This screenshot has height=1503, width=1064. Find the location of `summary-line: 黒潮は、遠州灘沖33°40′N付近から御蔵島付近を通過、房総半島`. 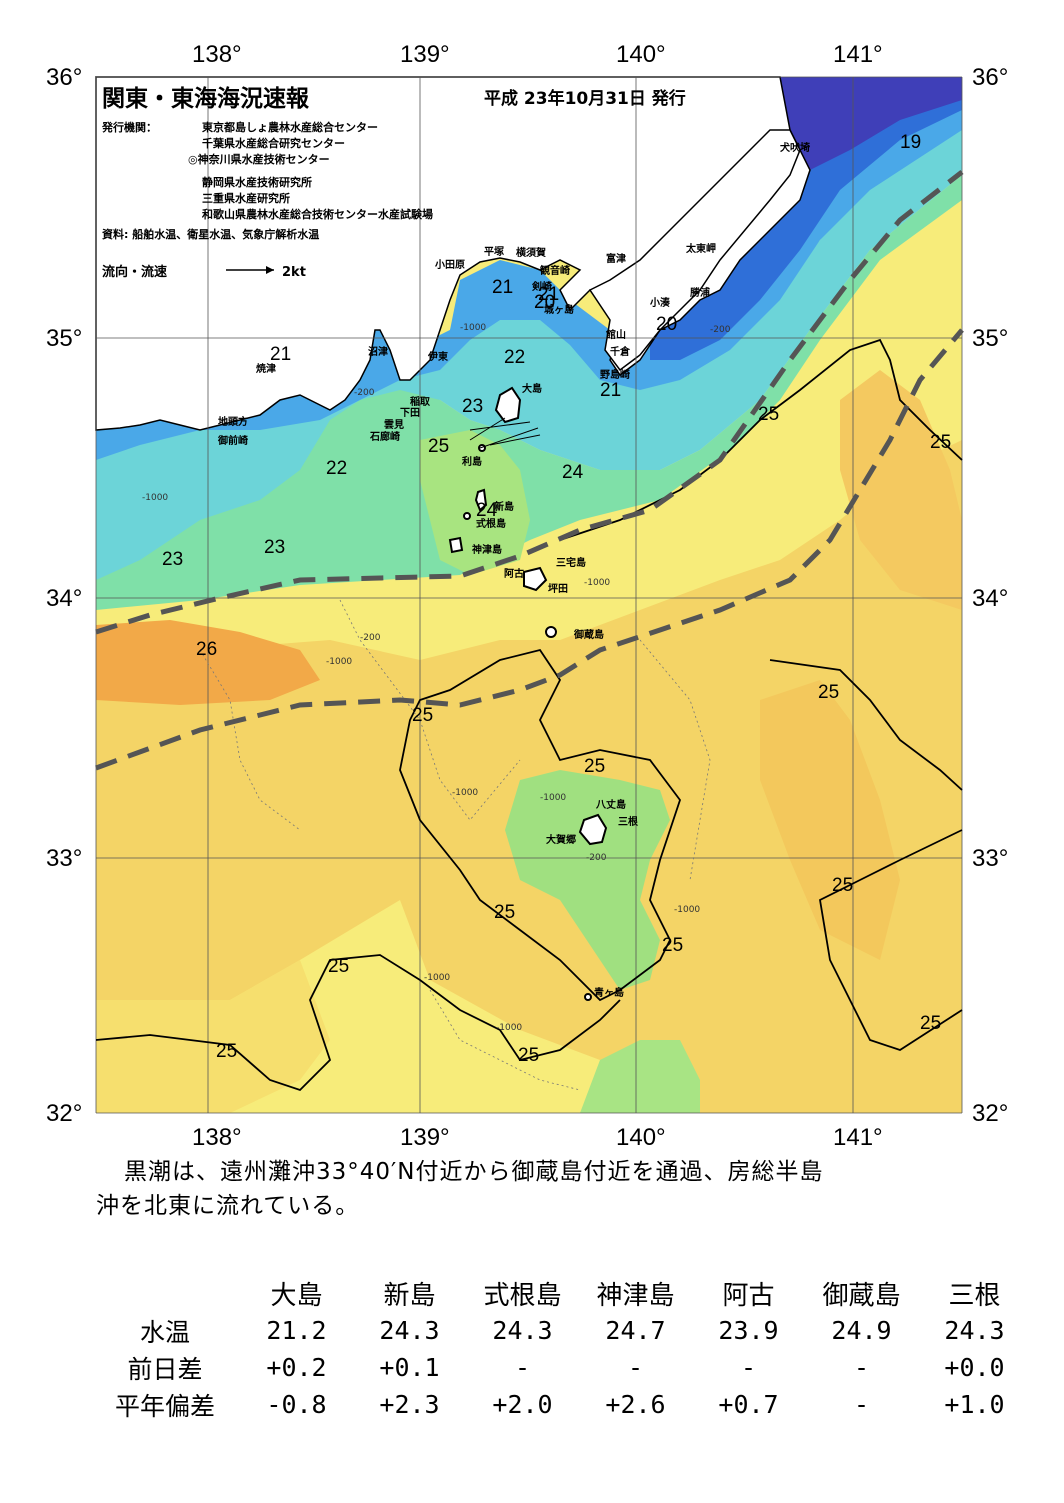

summary-line: 黒潮は、遠州灘沖33°40′N付近から御蔵島付近を通過、房総半島 is located at coordinates (474, 1172).